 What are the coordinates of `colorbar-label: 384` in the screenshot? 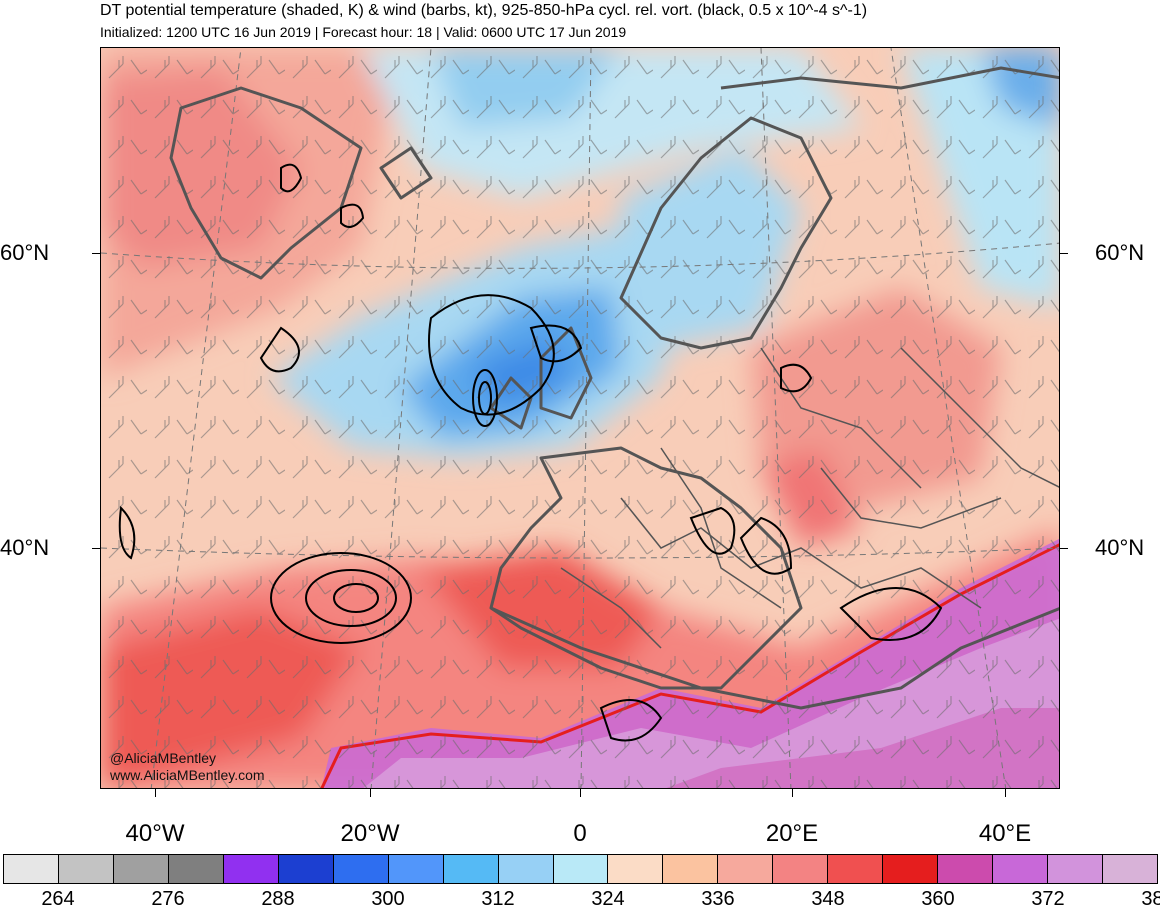 It's located at (1150, 899).